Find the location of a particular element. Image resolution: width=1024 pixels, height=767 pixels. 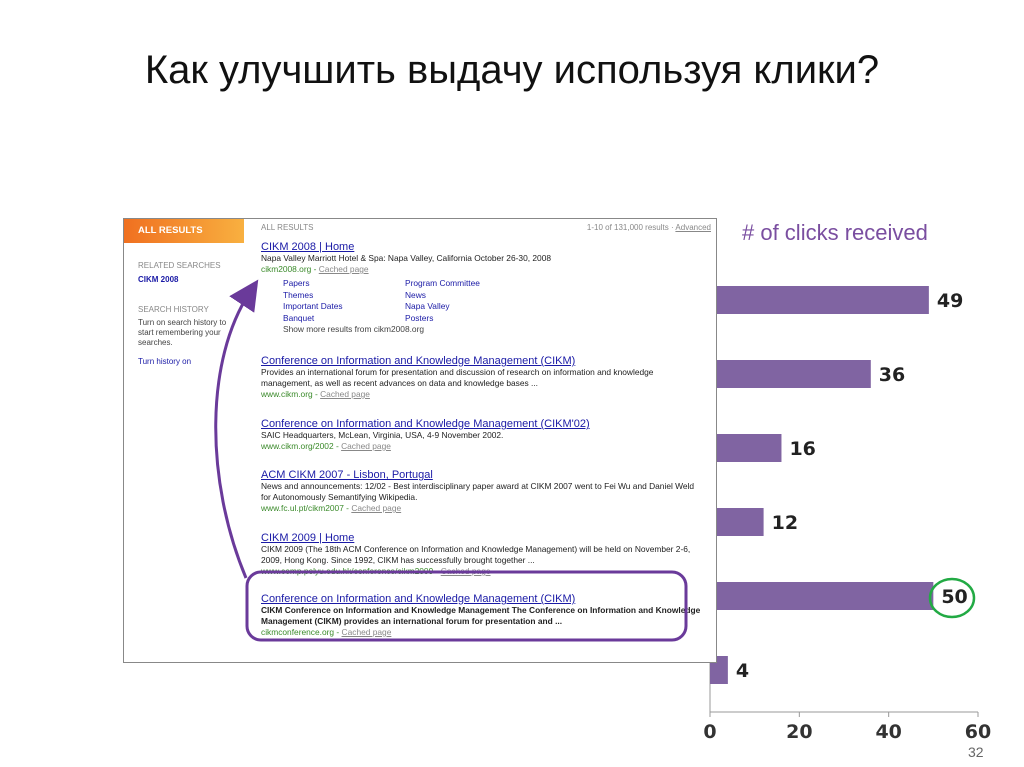

data-label: 50 is located at coordinates (954, 597).